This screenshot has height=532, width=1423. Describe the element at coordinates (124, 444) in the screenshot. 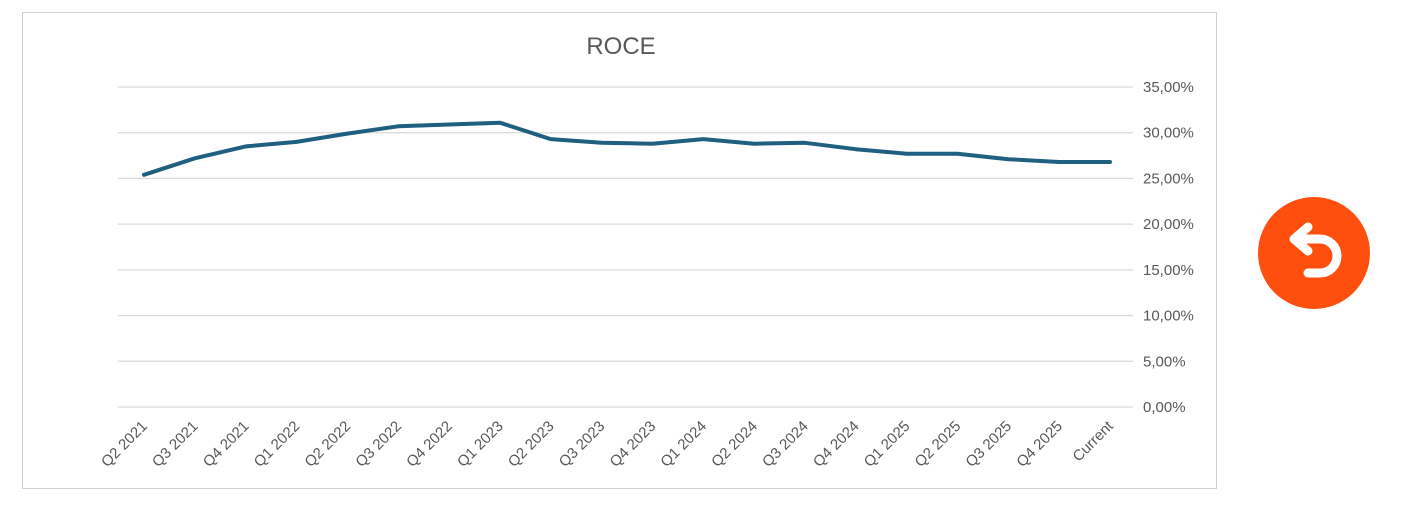

I see `x-tick-label: Q2 2021` at that location.